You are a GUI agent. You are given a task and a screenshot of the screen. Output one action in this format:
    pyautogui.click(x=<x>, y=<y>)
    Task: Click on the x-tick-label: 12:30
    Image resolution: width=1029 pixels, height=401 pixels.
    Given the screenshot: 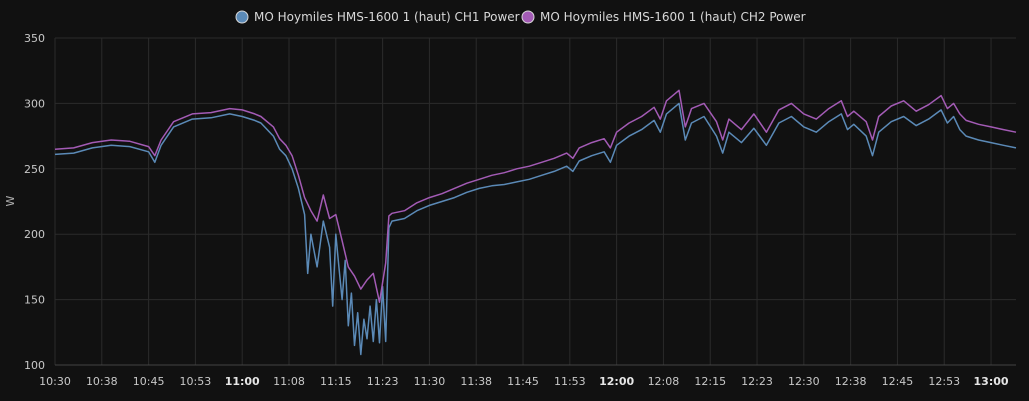 What is the action you would take?
    pyautogui.click(x=804, y=381)
    